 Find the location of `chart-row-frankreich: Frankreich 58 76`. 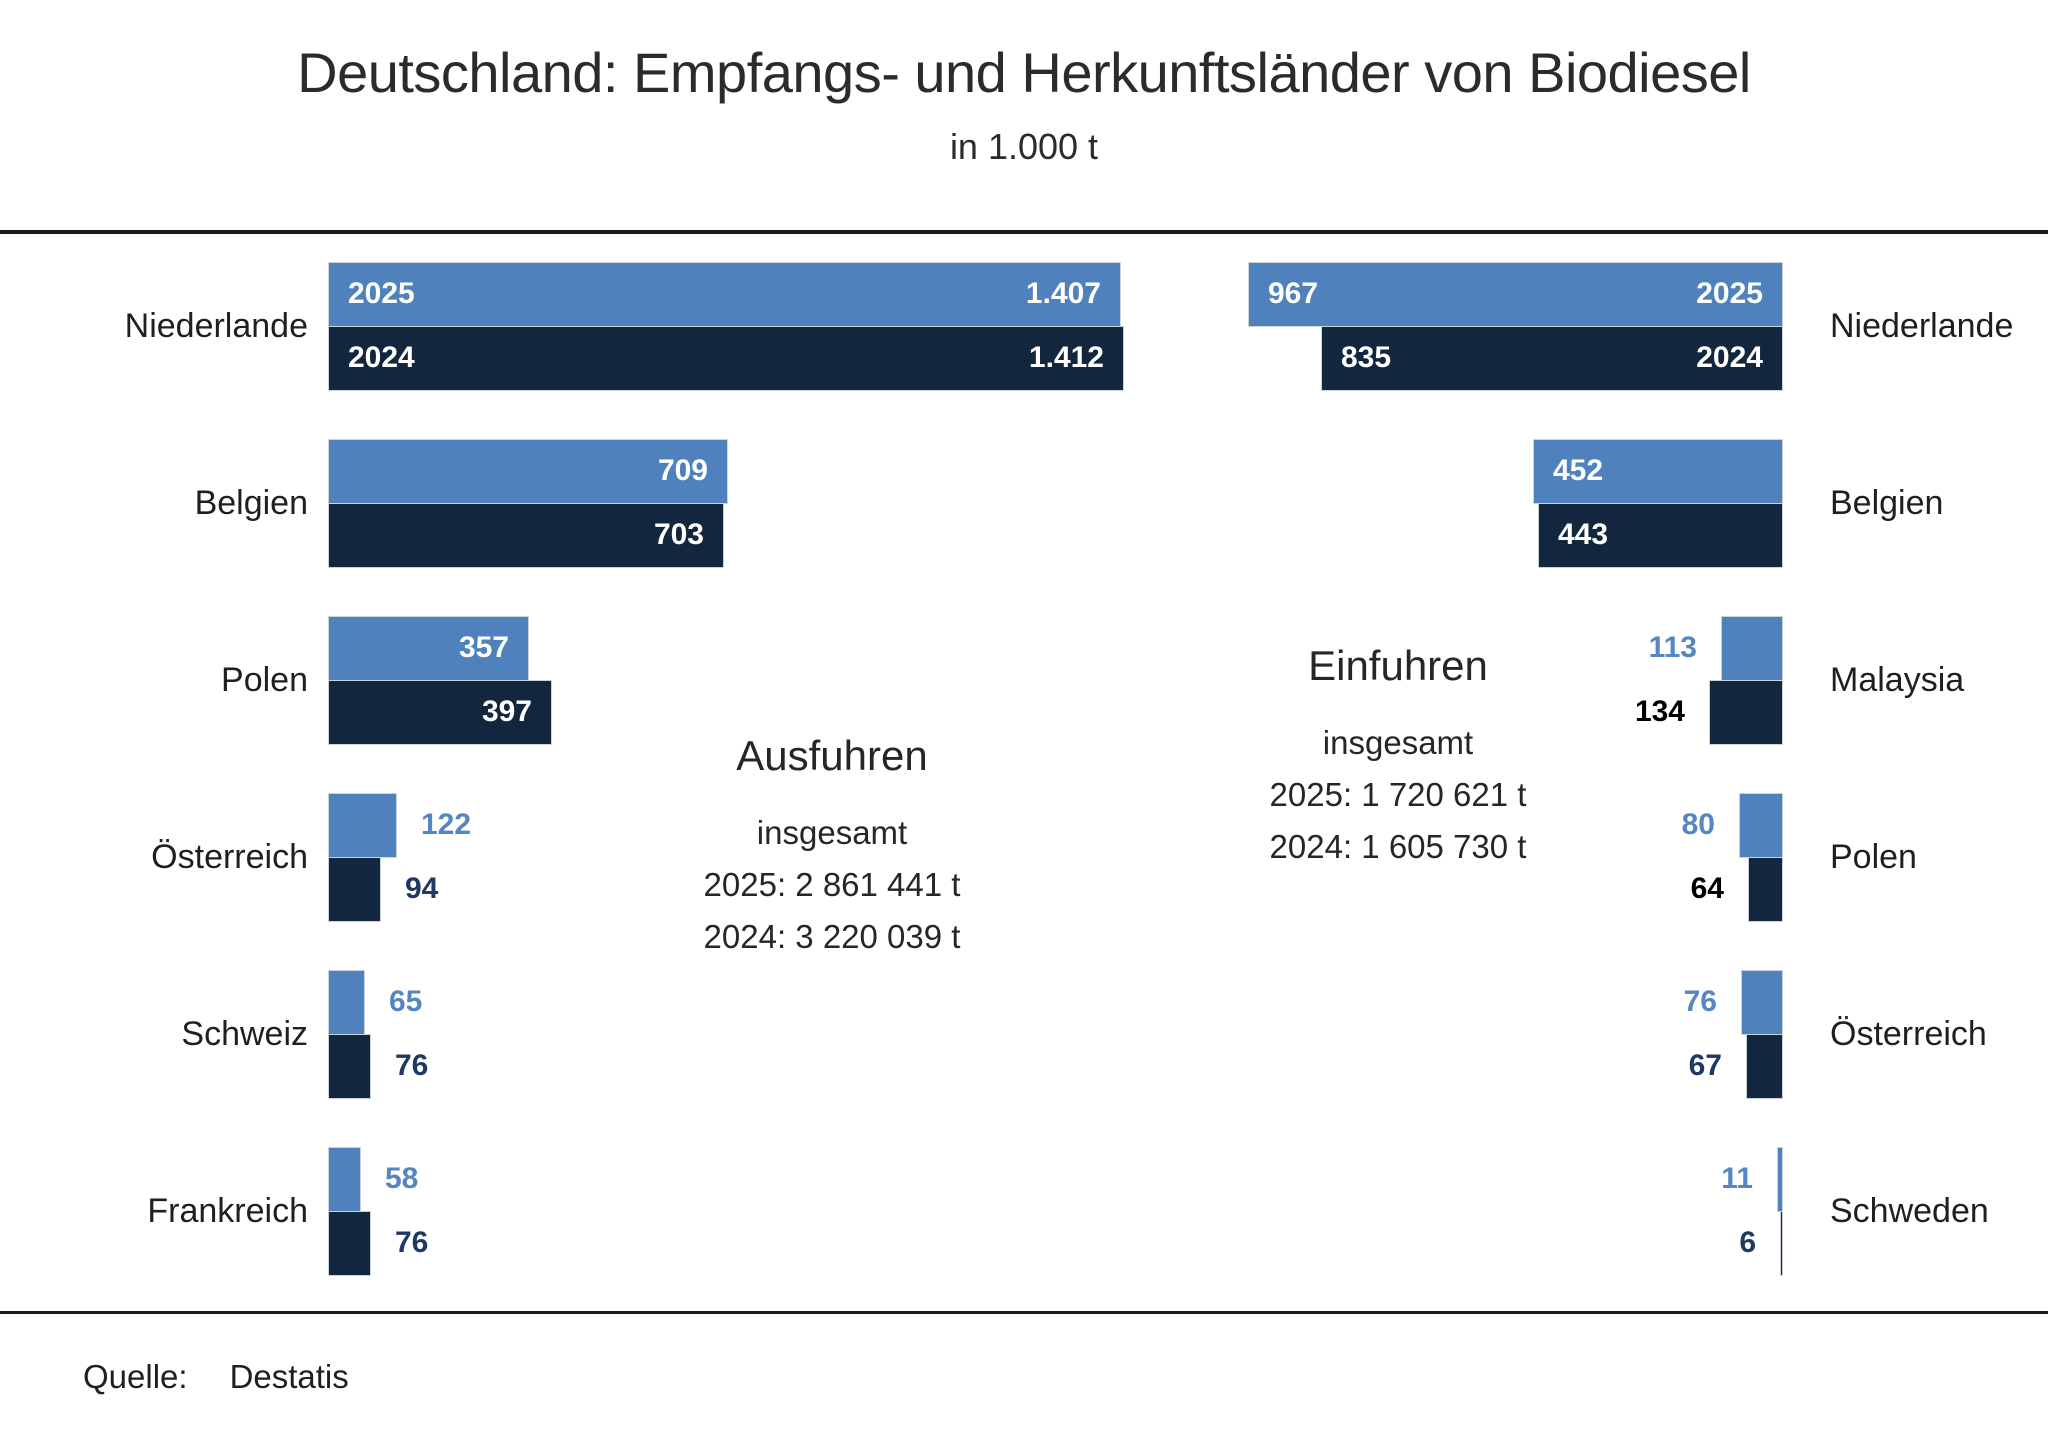

chart-row-frankreich: Frankreich 58 76 is located at coordinates (1024, 1212).